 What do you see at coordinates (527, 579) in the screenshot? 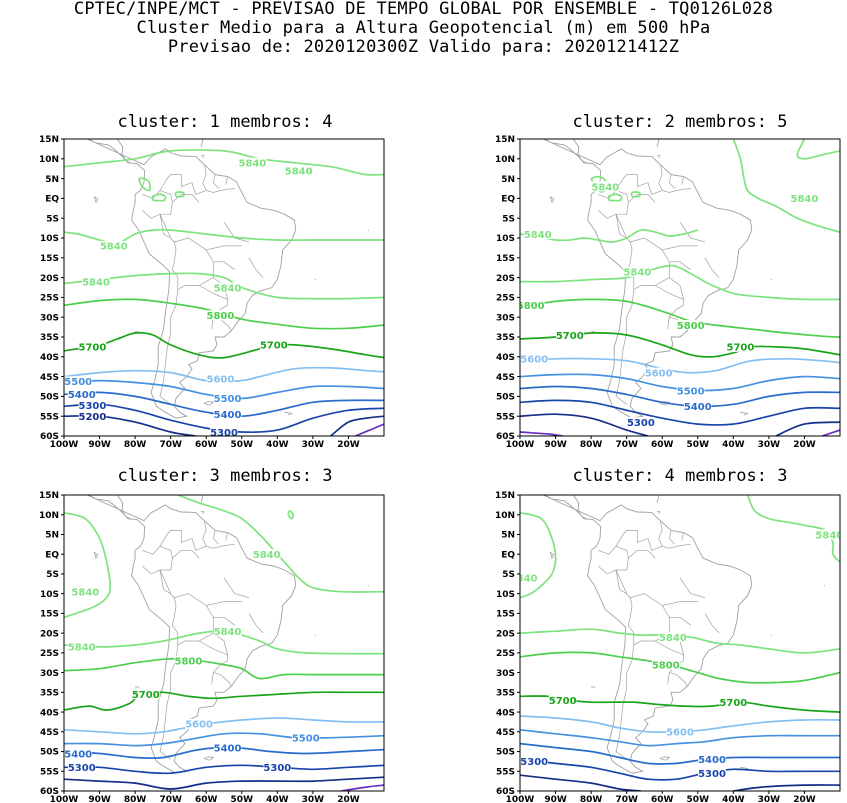
I see `contour-label: 840` at bounding box center [527, 579].